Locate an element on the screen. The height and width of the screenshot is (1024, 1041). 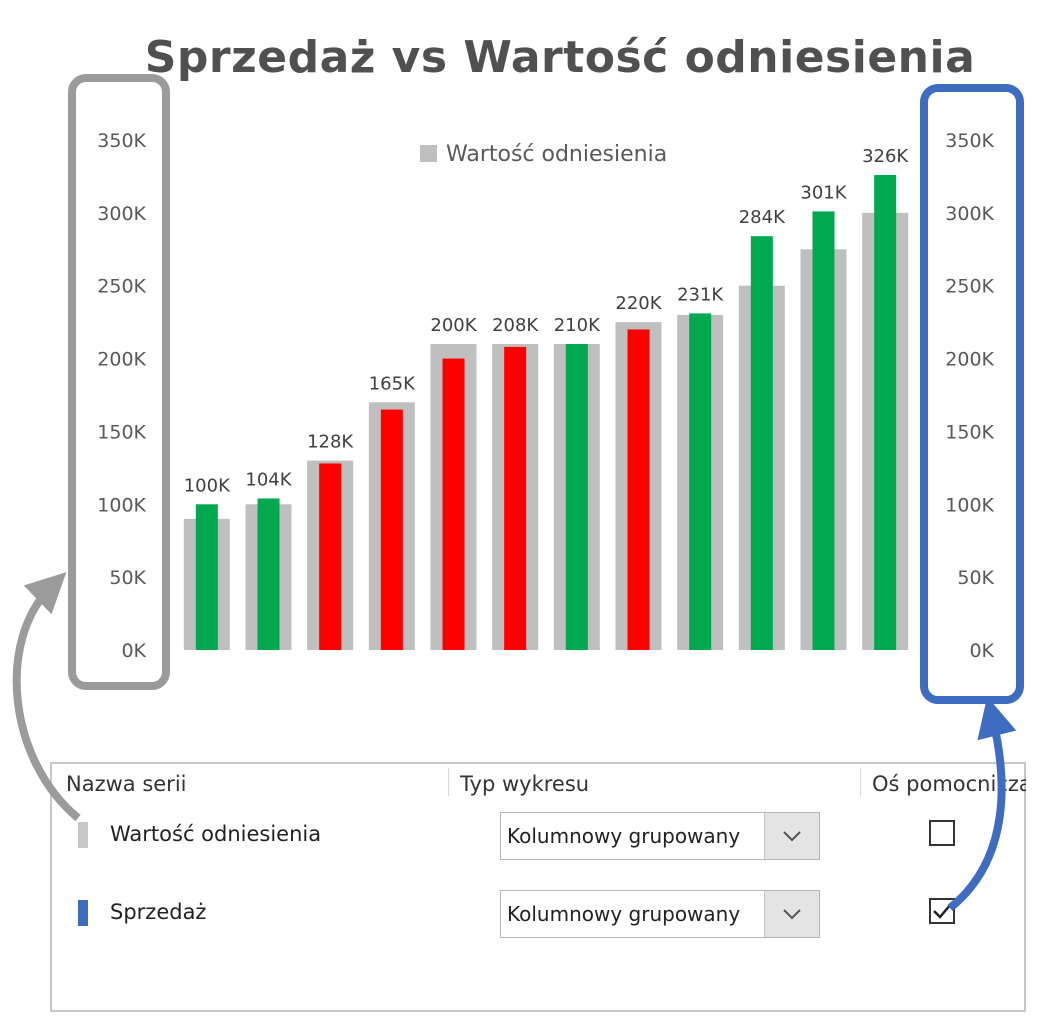
left-y-tick-label: 50K is located at coordinates (127, 578).